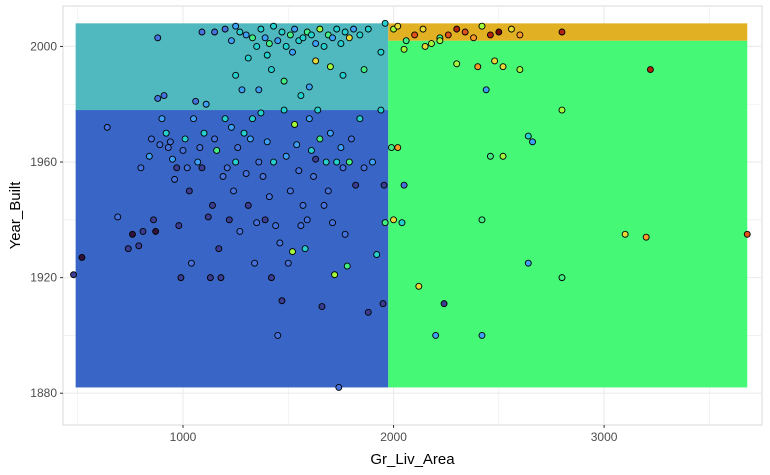  Describe the element at coordinates (43, 162) in the screenshot. I see `y-tick-label: 1960` at that location.